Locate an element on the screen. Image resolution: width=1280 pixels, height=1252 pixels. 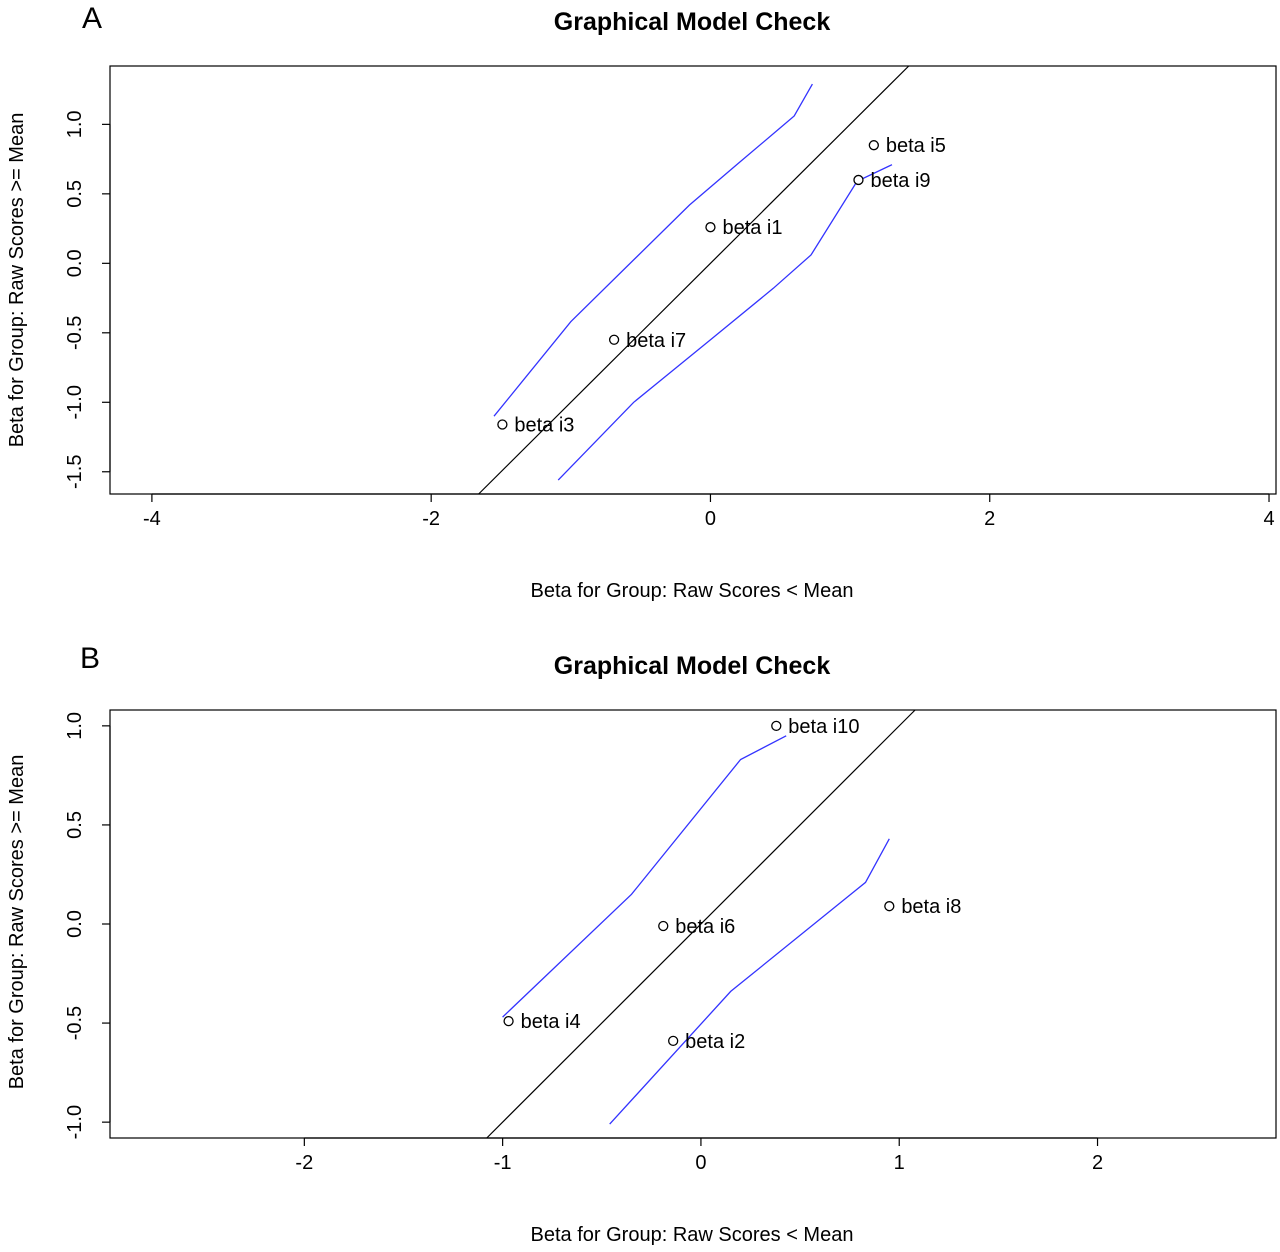
data-point-label: beta i2 is located at coordinates (715, 1042).